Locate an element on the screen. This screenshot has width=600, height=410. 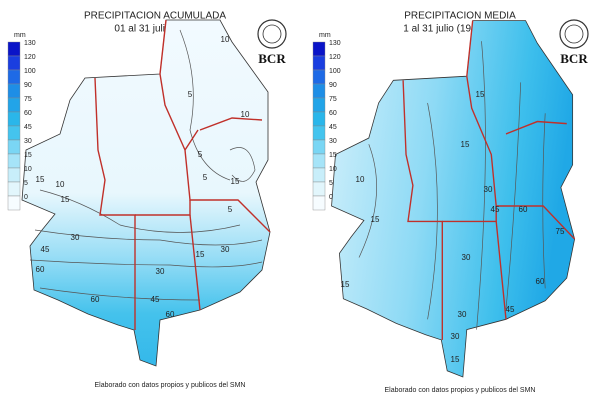
map-subtitle: 1 al 31 julio (1988 - 2018) is located at coordinates (459, 29).